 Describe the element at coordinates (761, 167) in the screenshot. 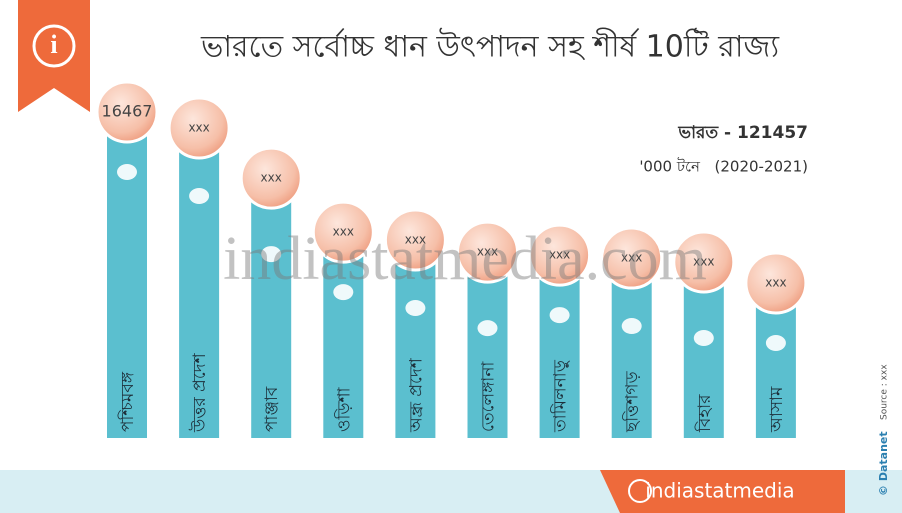

I see `period: (2020-2021)` at that location.